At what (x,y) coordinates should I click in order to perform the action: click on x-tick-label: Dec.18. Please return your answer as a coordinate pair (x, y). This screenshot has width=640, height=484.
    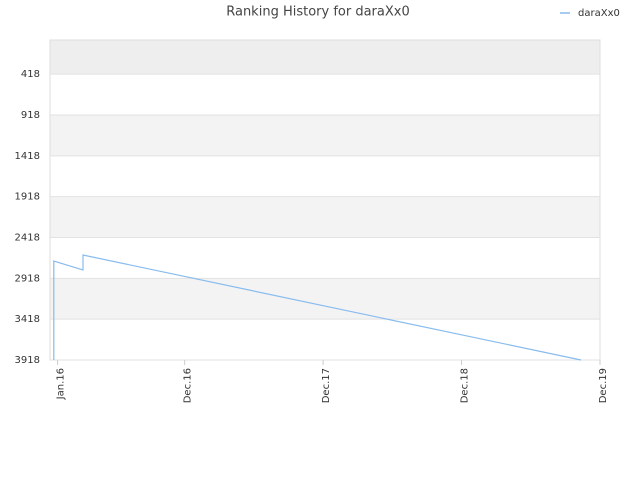
    Looking at the image, I should click on (465, 385).